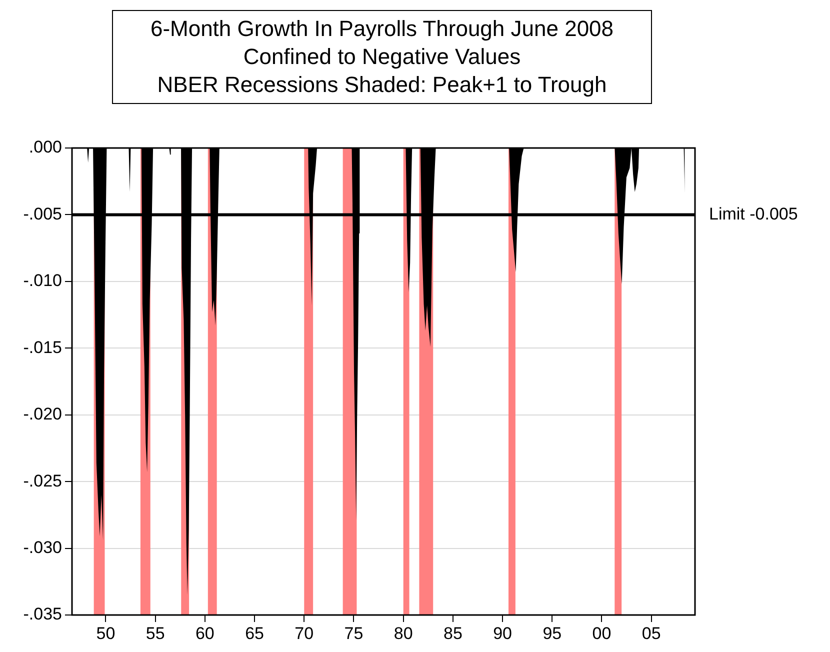 Image resolution: width=830 pixels, height=652 pixels. Describe the element at coordinates (204, 633) in the screenshot. I see `x-tick-label: 60` at that location.